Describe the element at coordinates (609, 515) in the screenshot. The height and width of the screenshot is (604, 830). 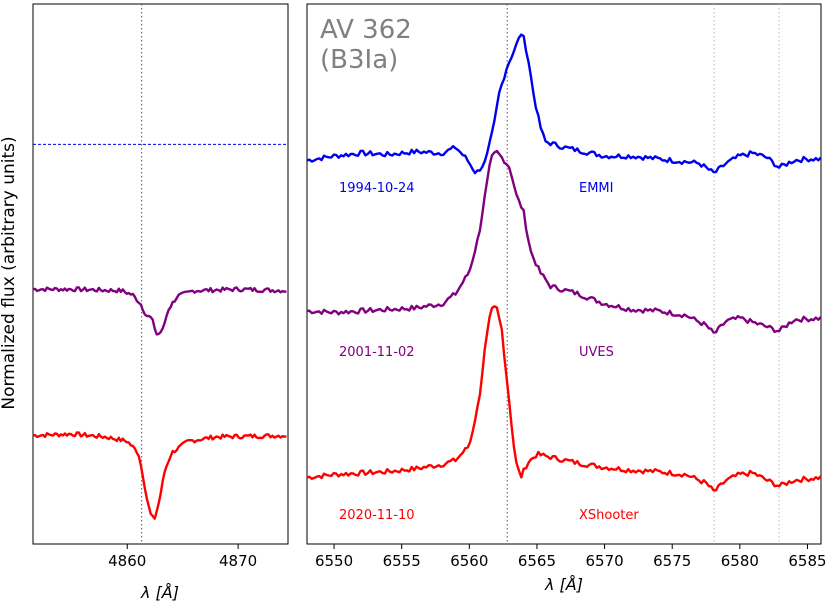
I see `instrument-label-xshooter: XShooter` at that location.